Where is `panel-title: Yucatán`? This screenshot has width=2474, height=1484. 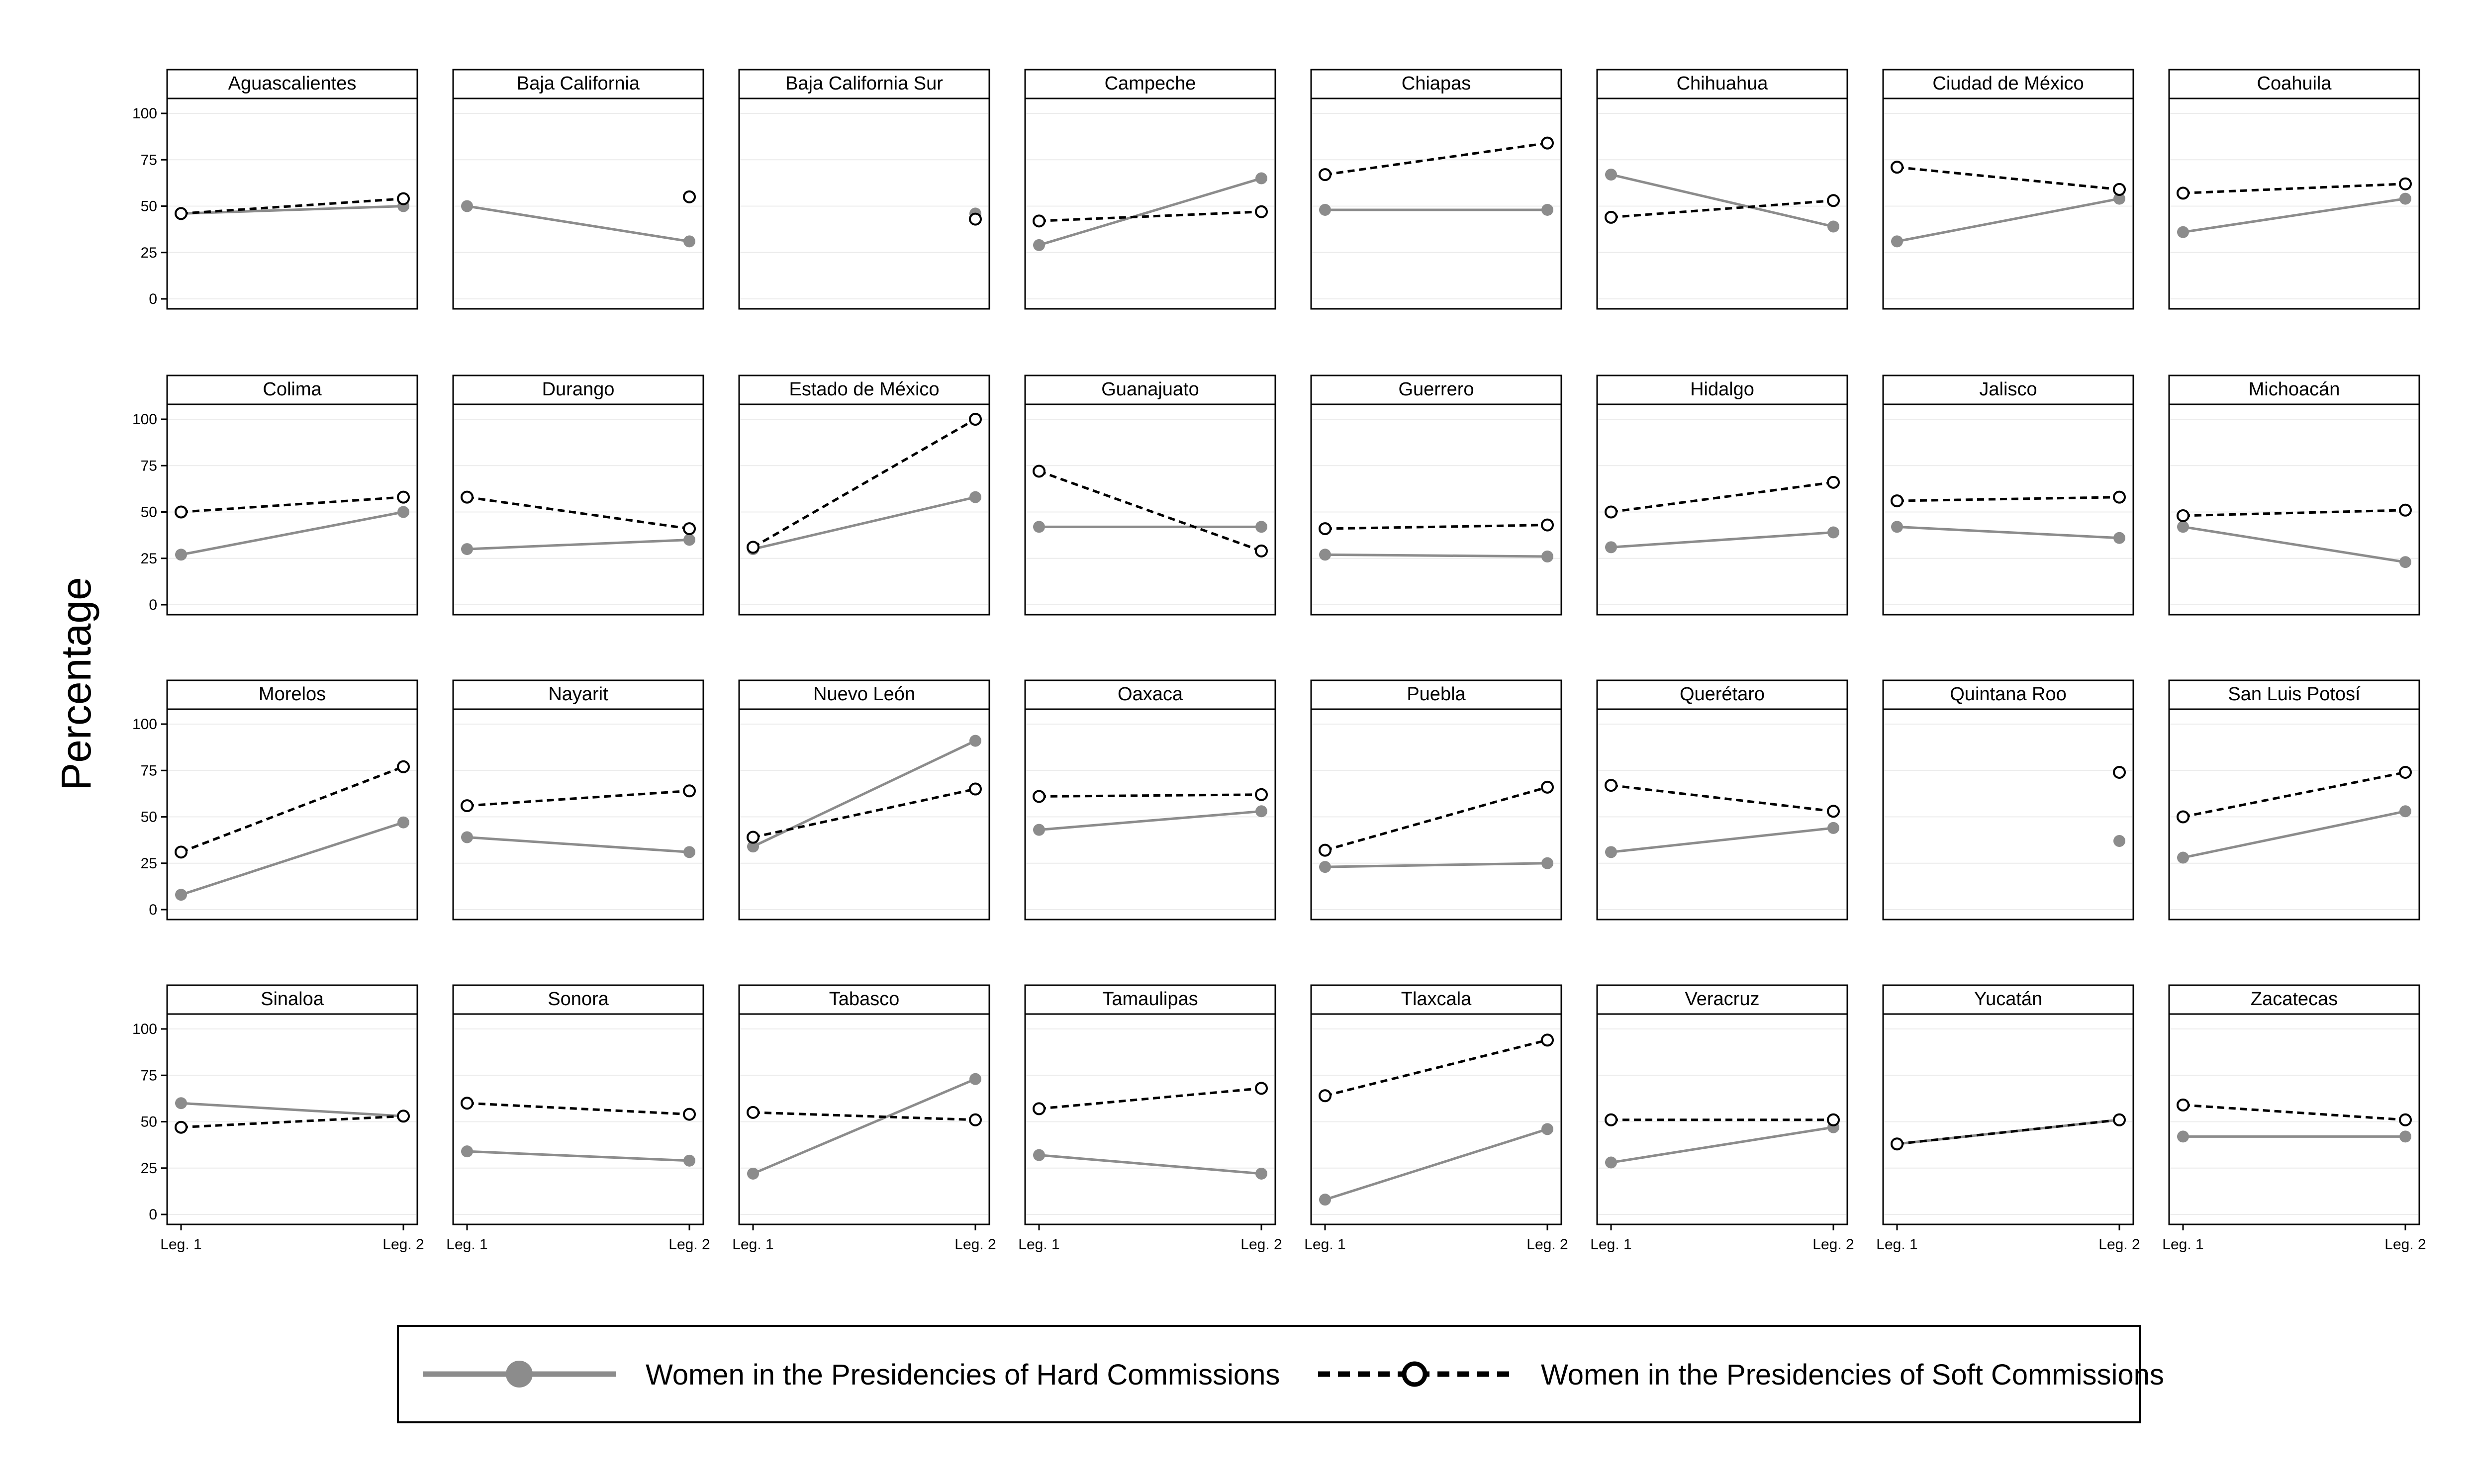 panel-title: Yucatán is located at coordinates (2008, 999).